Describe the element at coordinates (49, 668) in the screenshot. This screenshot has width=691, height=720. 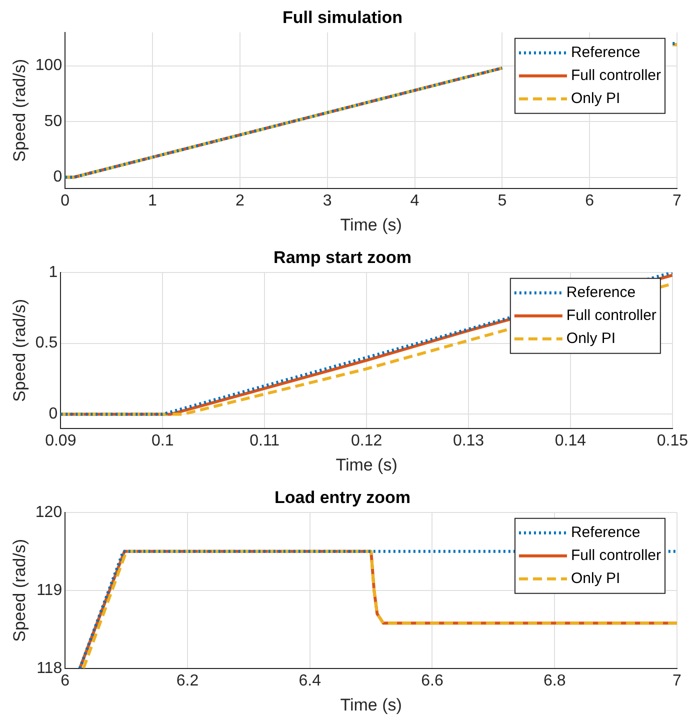
I see `y-tick-label: 118` at that location.